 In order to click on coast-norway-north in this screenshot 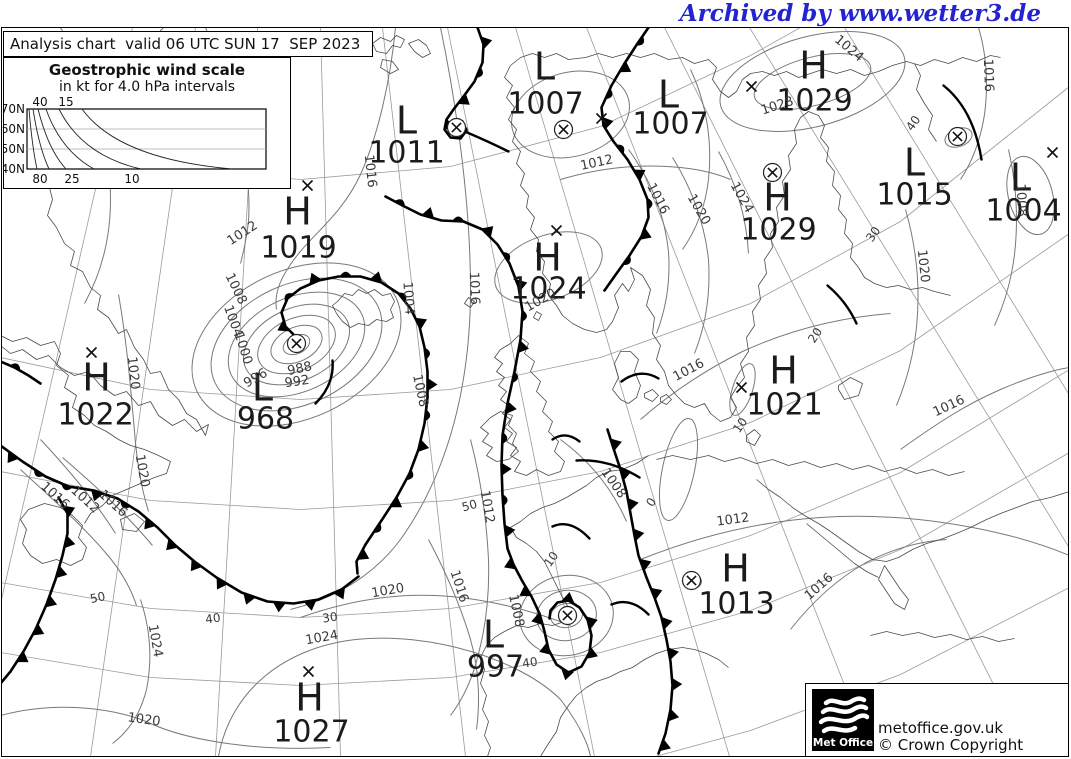, I will do `click(755, 75)`.